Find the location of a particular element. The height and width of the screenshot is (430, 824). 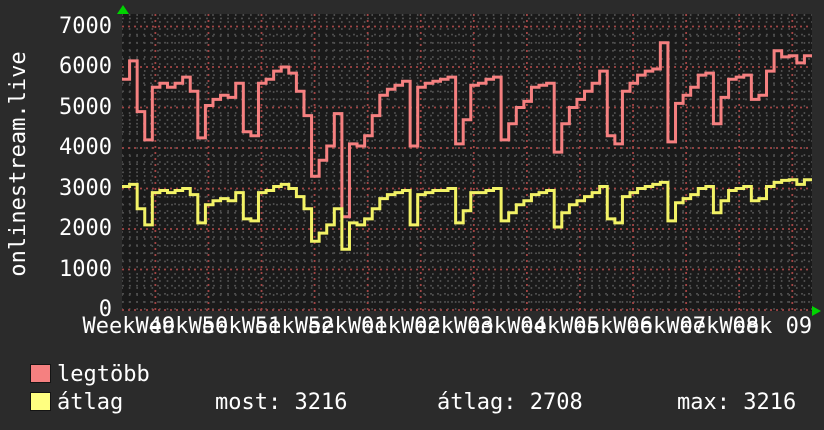

stat-max-label: max: is located at coordinates (710, 402).